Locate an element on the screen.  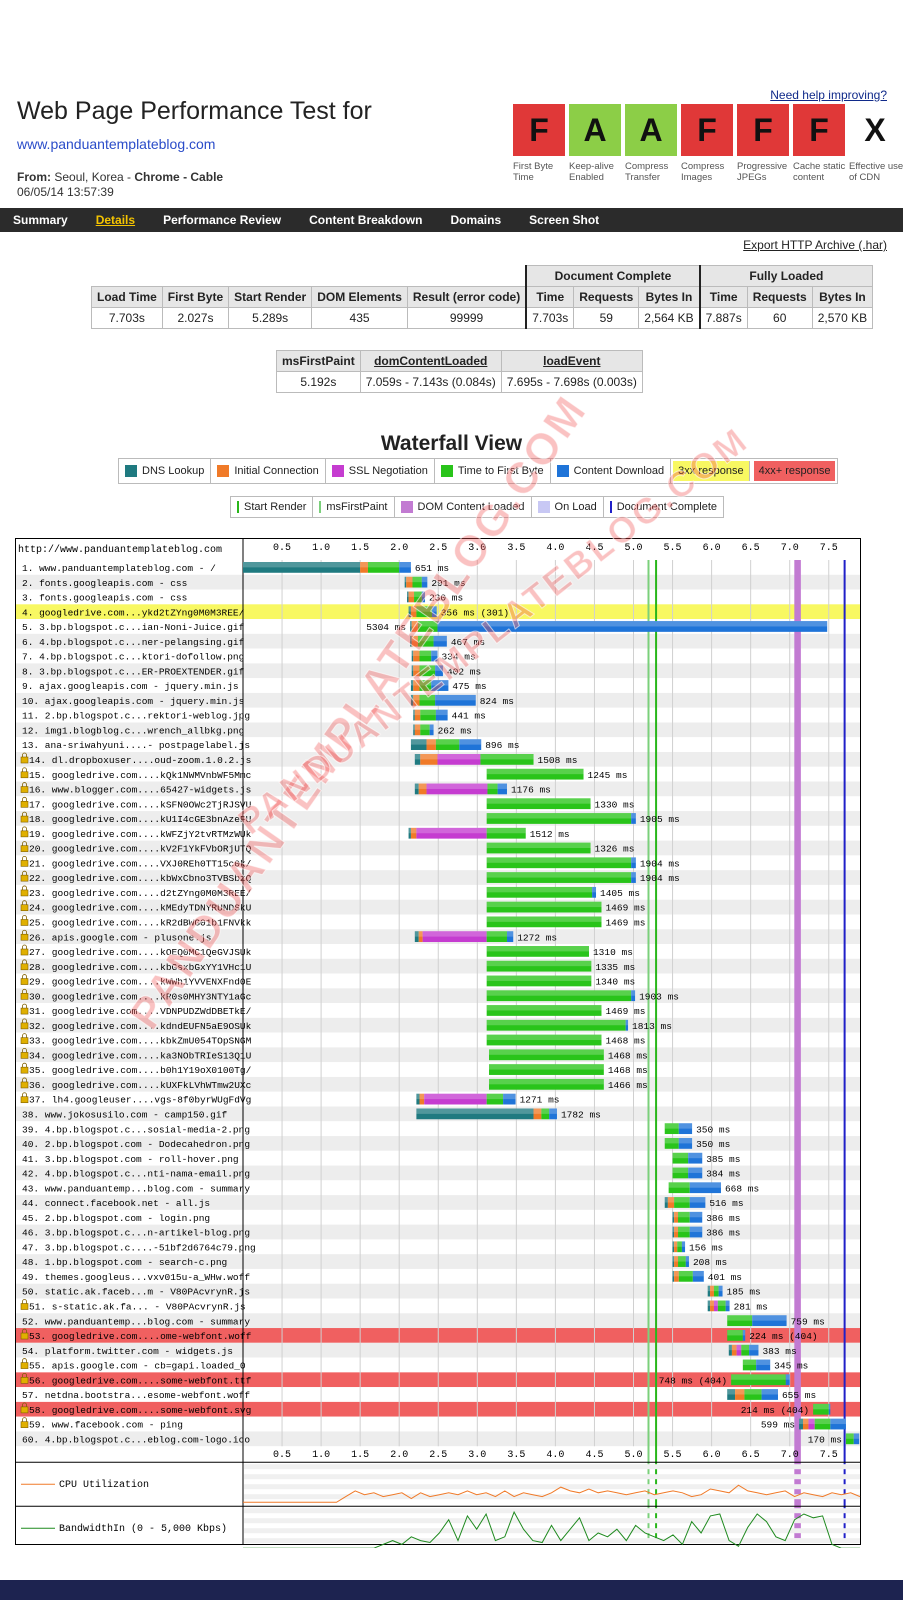
request-name: 31. googledrive.com....VDNPUDZWdDBETkE/ is located at coordinates (140, 1011).